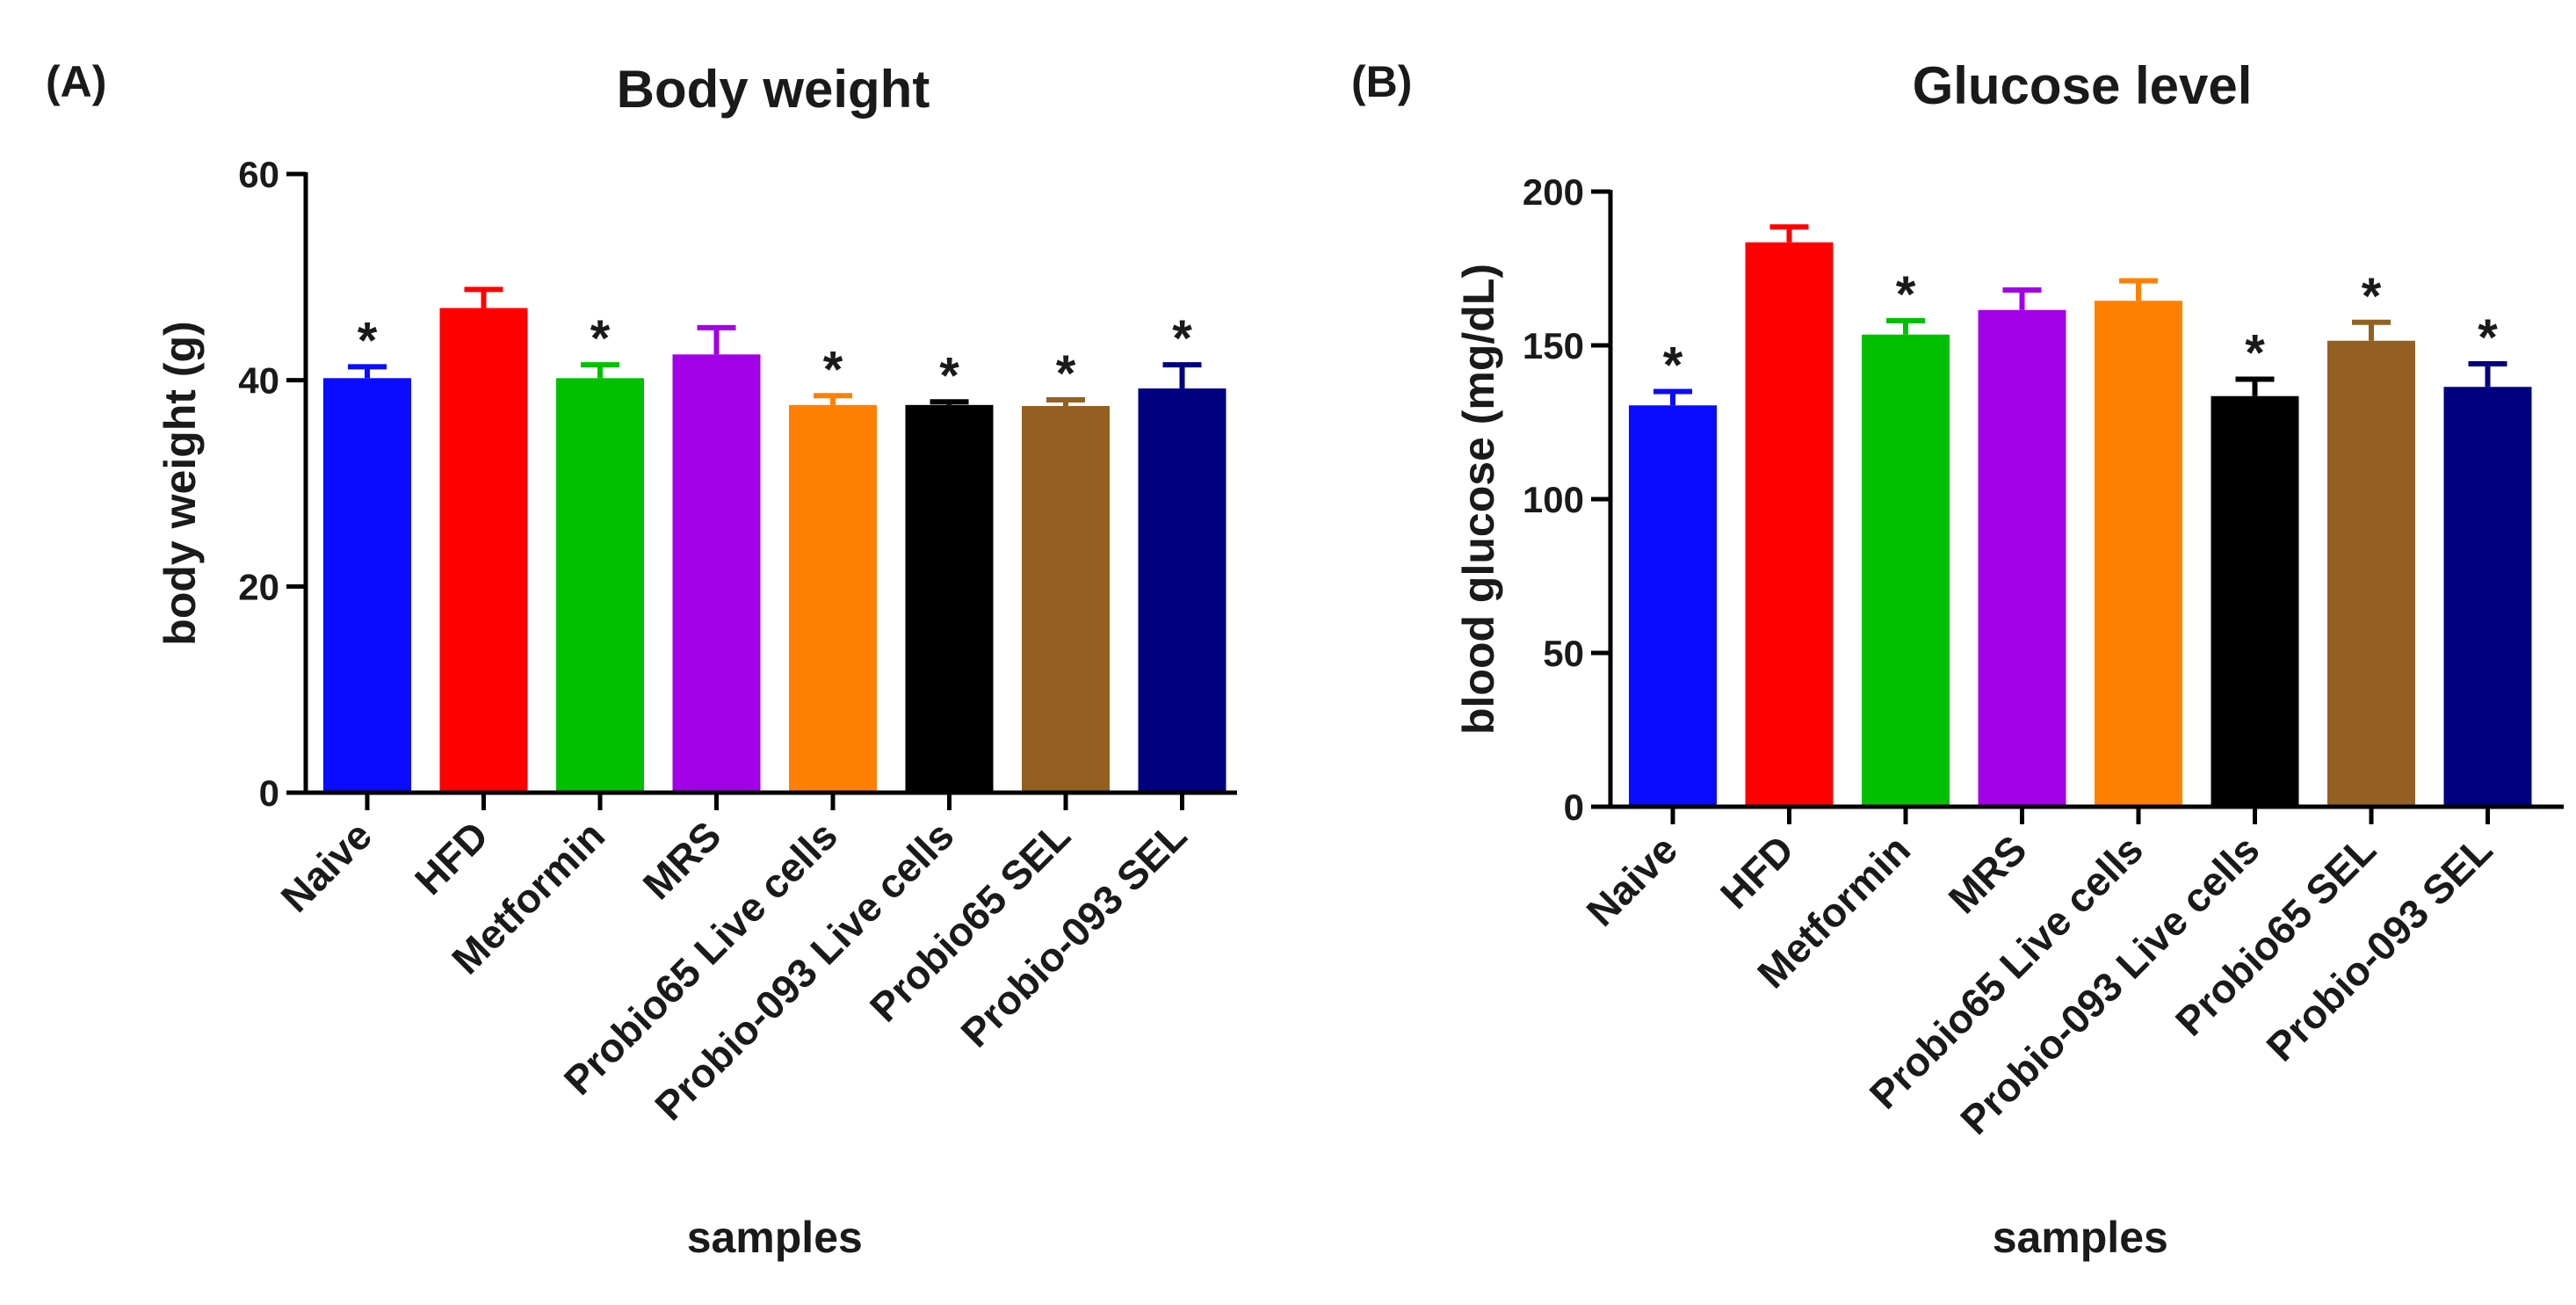  I want to click on y-tick-label-4: 150, so click(1553, 346).